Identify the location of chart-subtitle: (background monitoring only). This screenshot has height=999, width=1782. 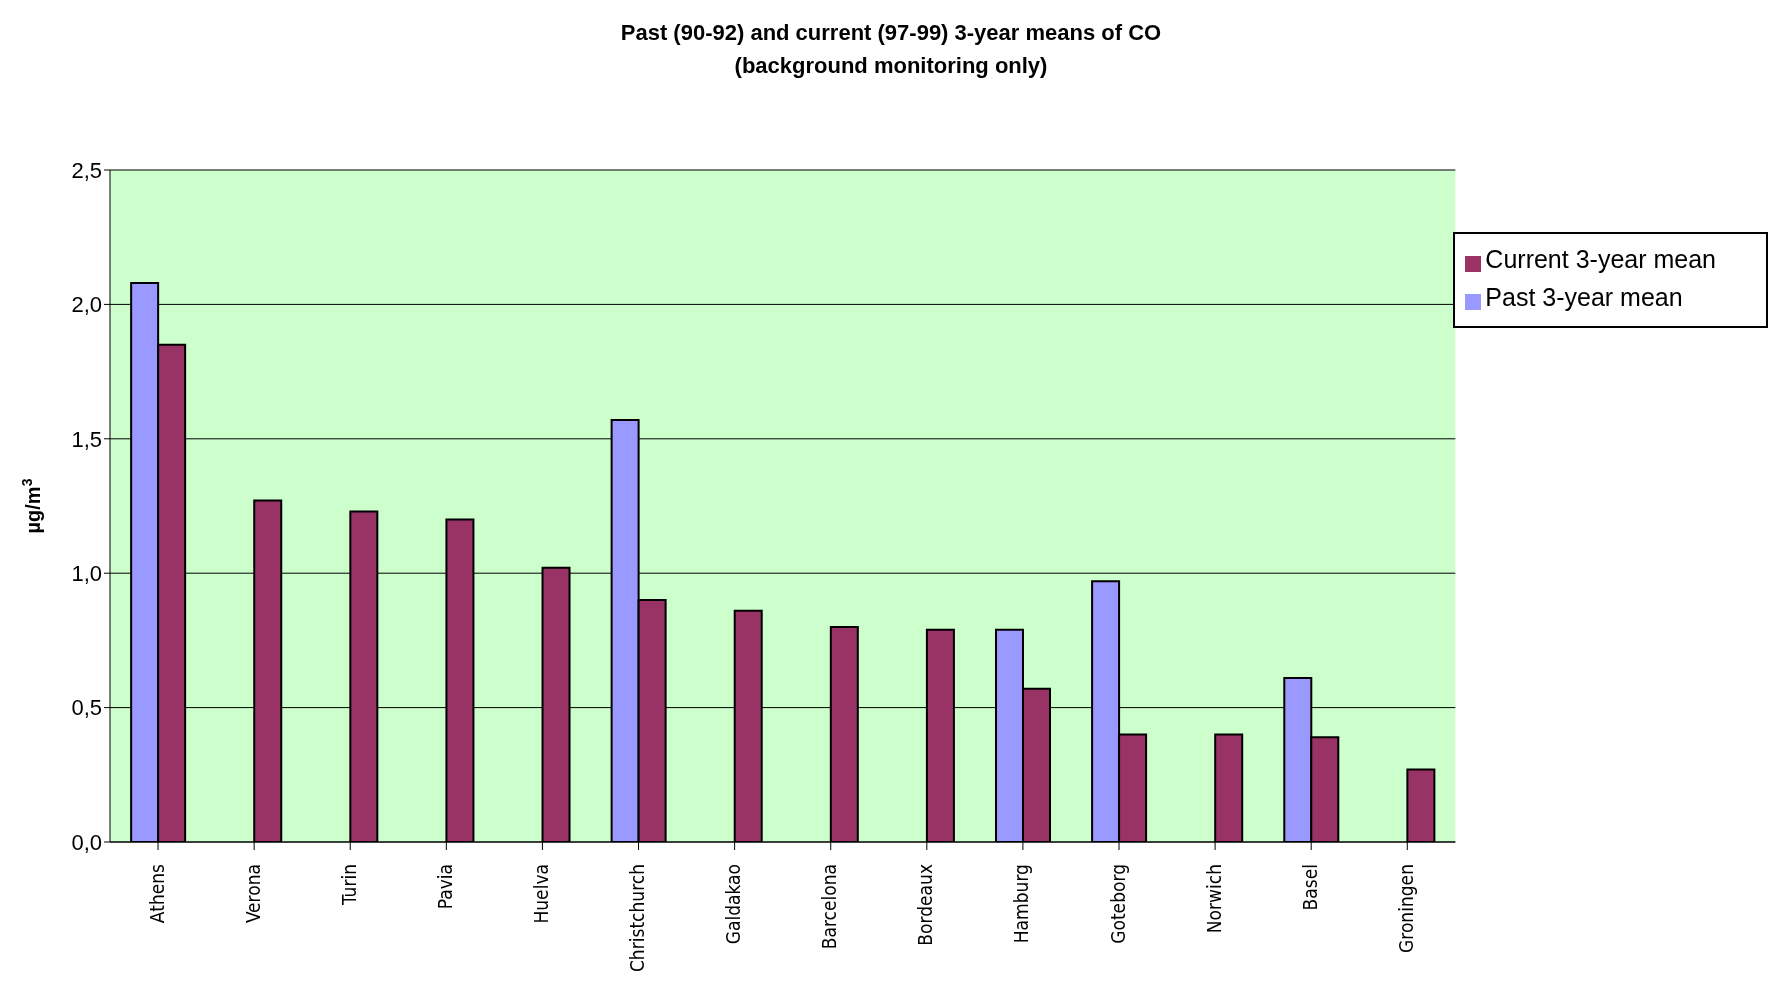
(891, 66).